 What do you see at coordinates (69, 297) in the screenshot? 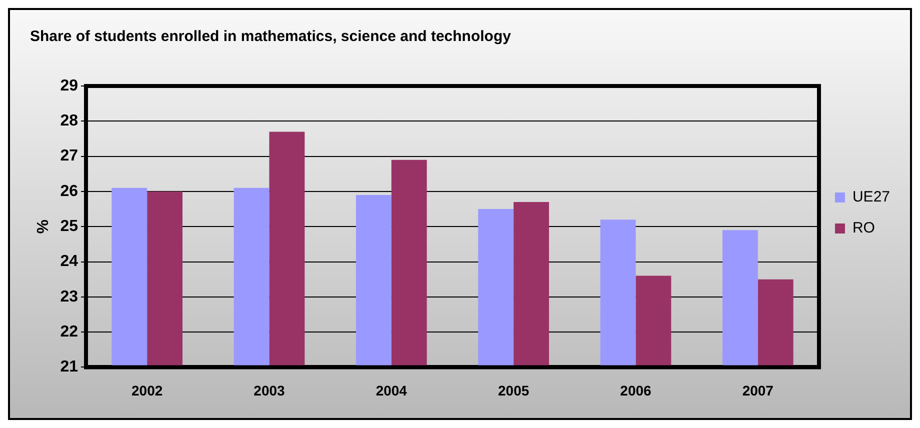
I see `y-tick-label: 23` at bounding box center [69, 297].